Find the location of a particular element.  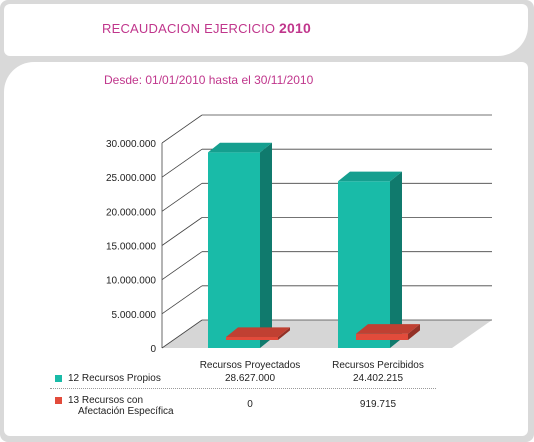

value-series1-projected: 28.627.000 is located at coordinates (250, 378).